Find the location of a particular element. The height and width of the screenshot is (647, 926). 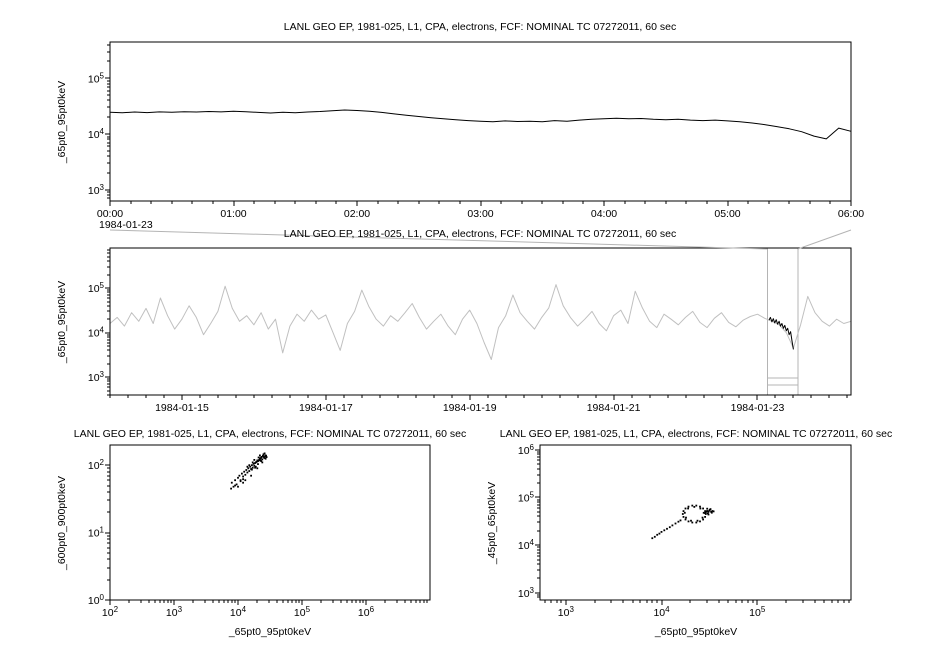

svg-text: 01:00 is located at coordinates (233, 214).